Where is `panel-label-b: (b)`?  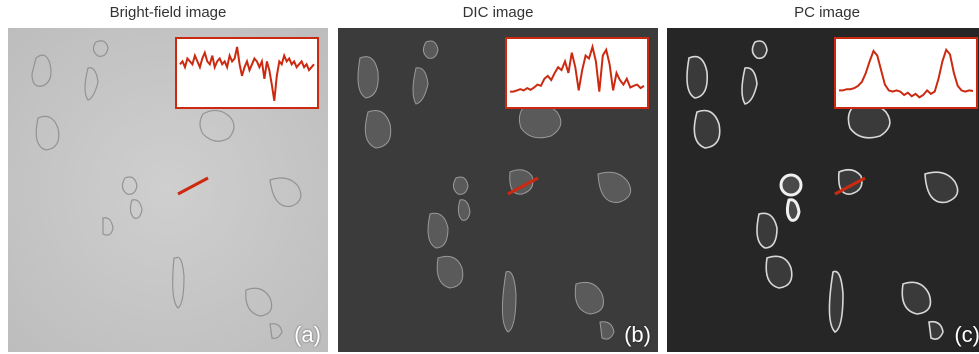
panel-label-b: (b) is located at coordinates (637, 334).